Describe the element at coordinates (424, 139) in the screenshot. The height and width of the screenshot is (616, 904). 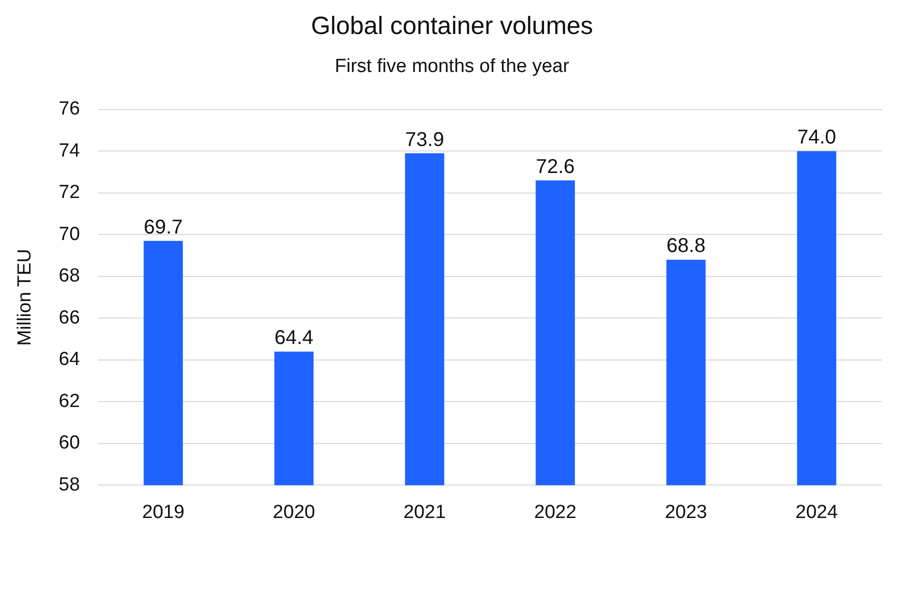
I see `data-label: 73.9` at that location.